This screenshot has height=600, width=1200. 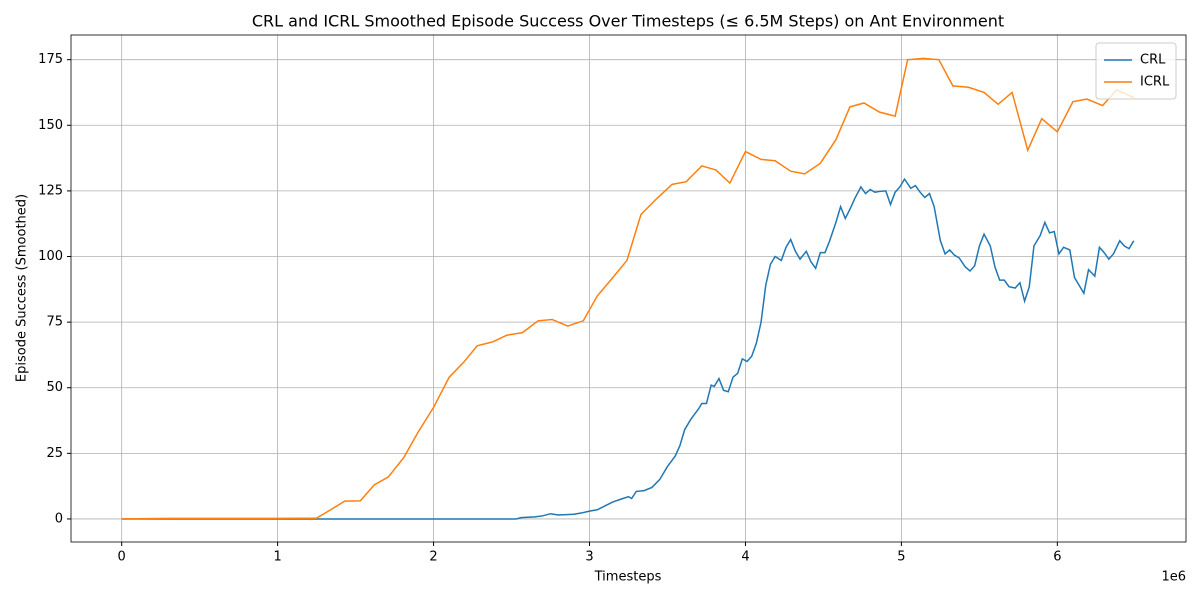 What do you see at coordinates (1173, 577) in the screenshot?
I see `x-offset-label: 1e6` at bounding box center [1173, 577].